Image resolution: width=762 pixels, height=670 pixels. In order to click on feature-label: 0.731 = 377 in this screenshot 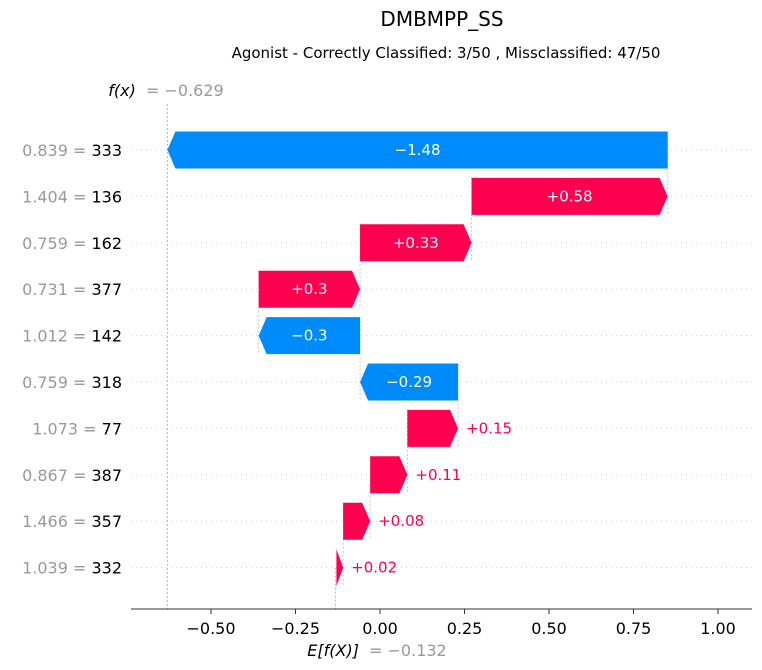, I will do `click(72, 289)`.